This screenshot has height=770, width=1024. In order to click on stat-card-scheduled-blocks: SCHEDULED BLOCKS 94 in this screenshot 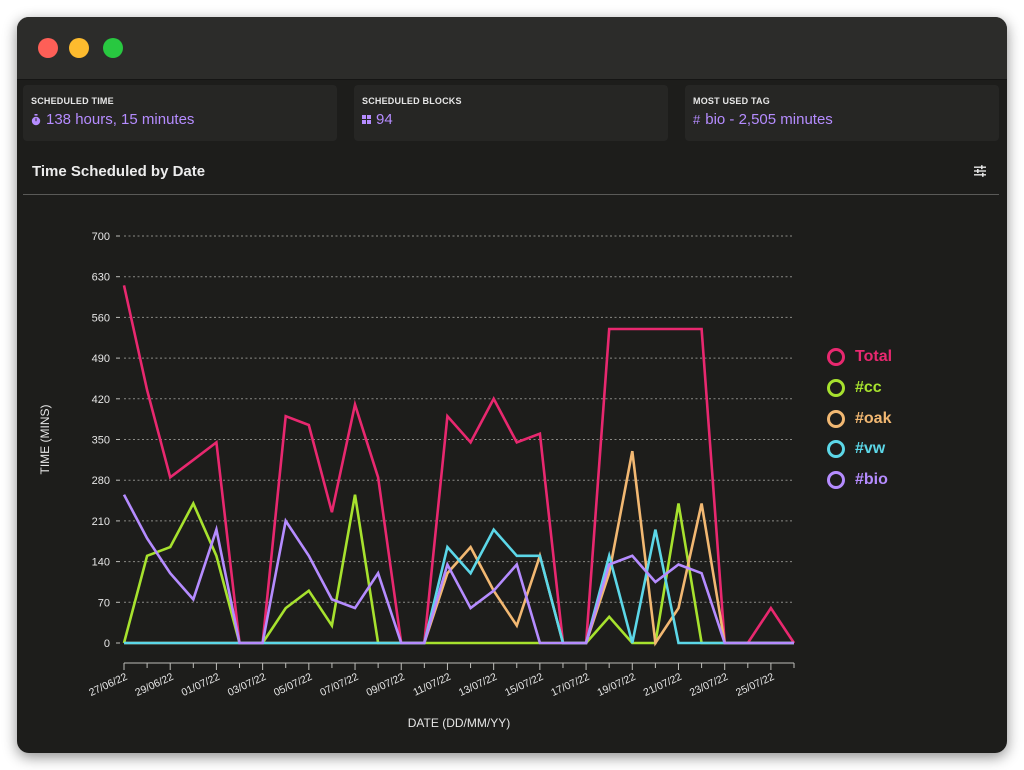, I will do `click(511, 113)`.